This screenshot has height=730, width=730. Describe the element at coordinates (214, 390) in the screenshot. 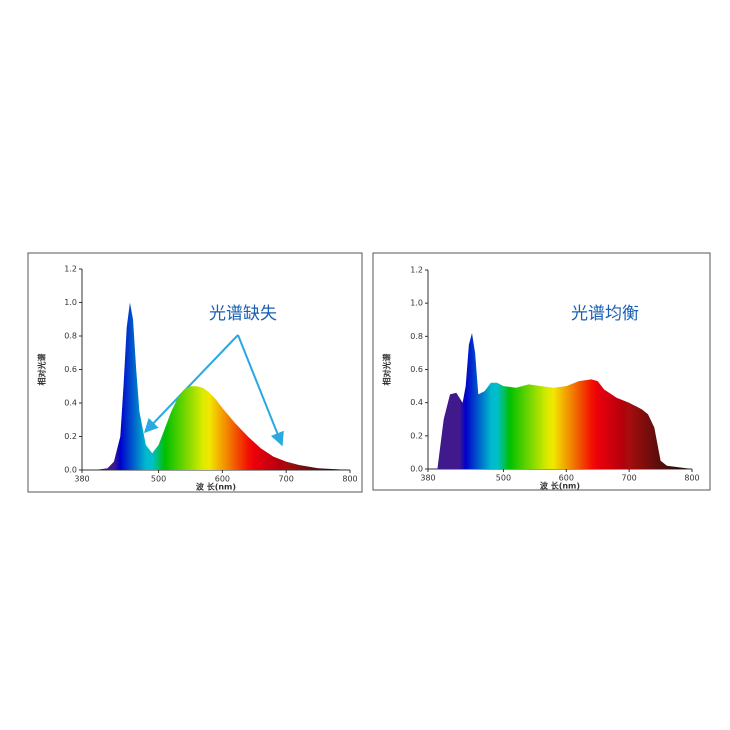

I see `arrows` at that location.